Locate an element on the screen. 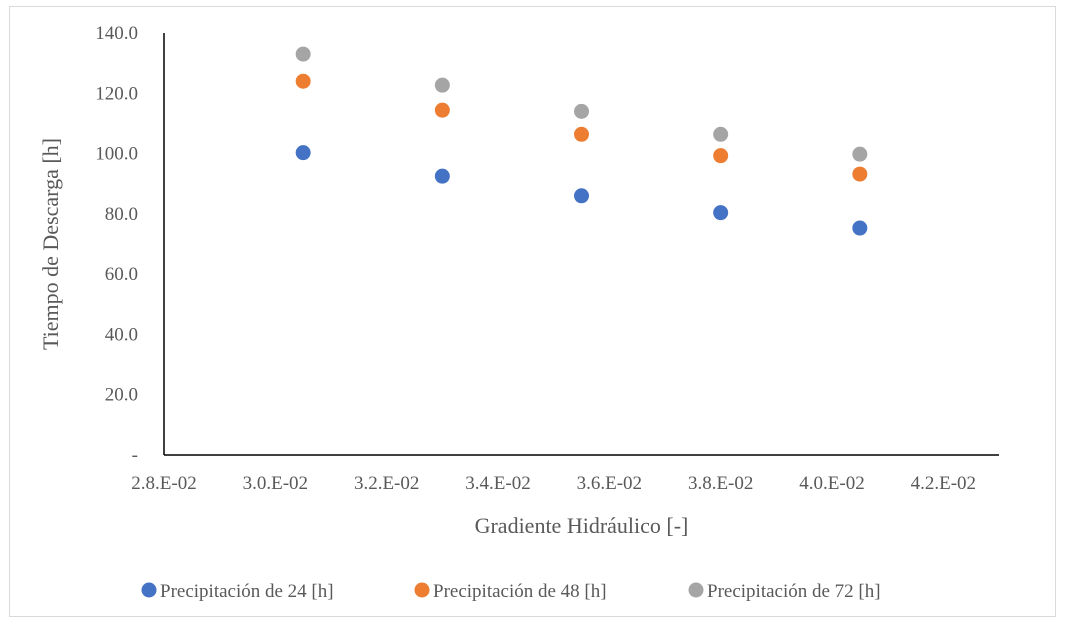 This screenshot has height=626, width=1068. legend-item: Precipitación de 48 [h] is located at coordinates (510, 591).